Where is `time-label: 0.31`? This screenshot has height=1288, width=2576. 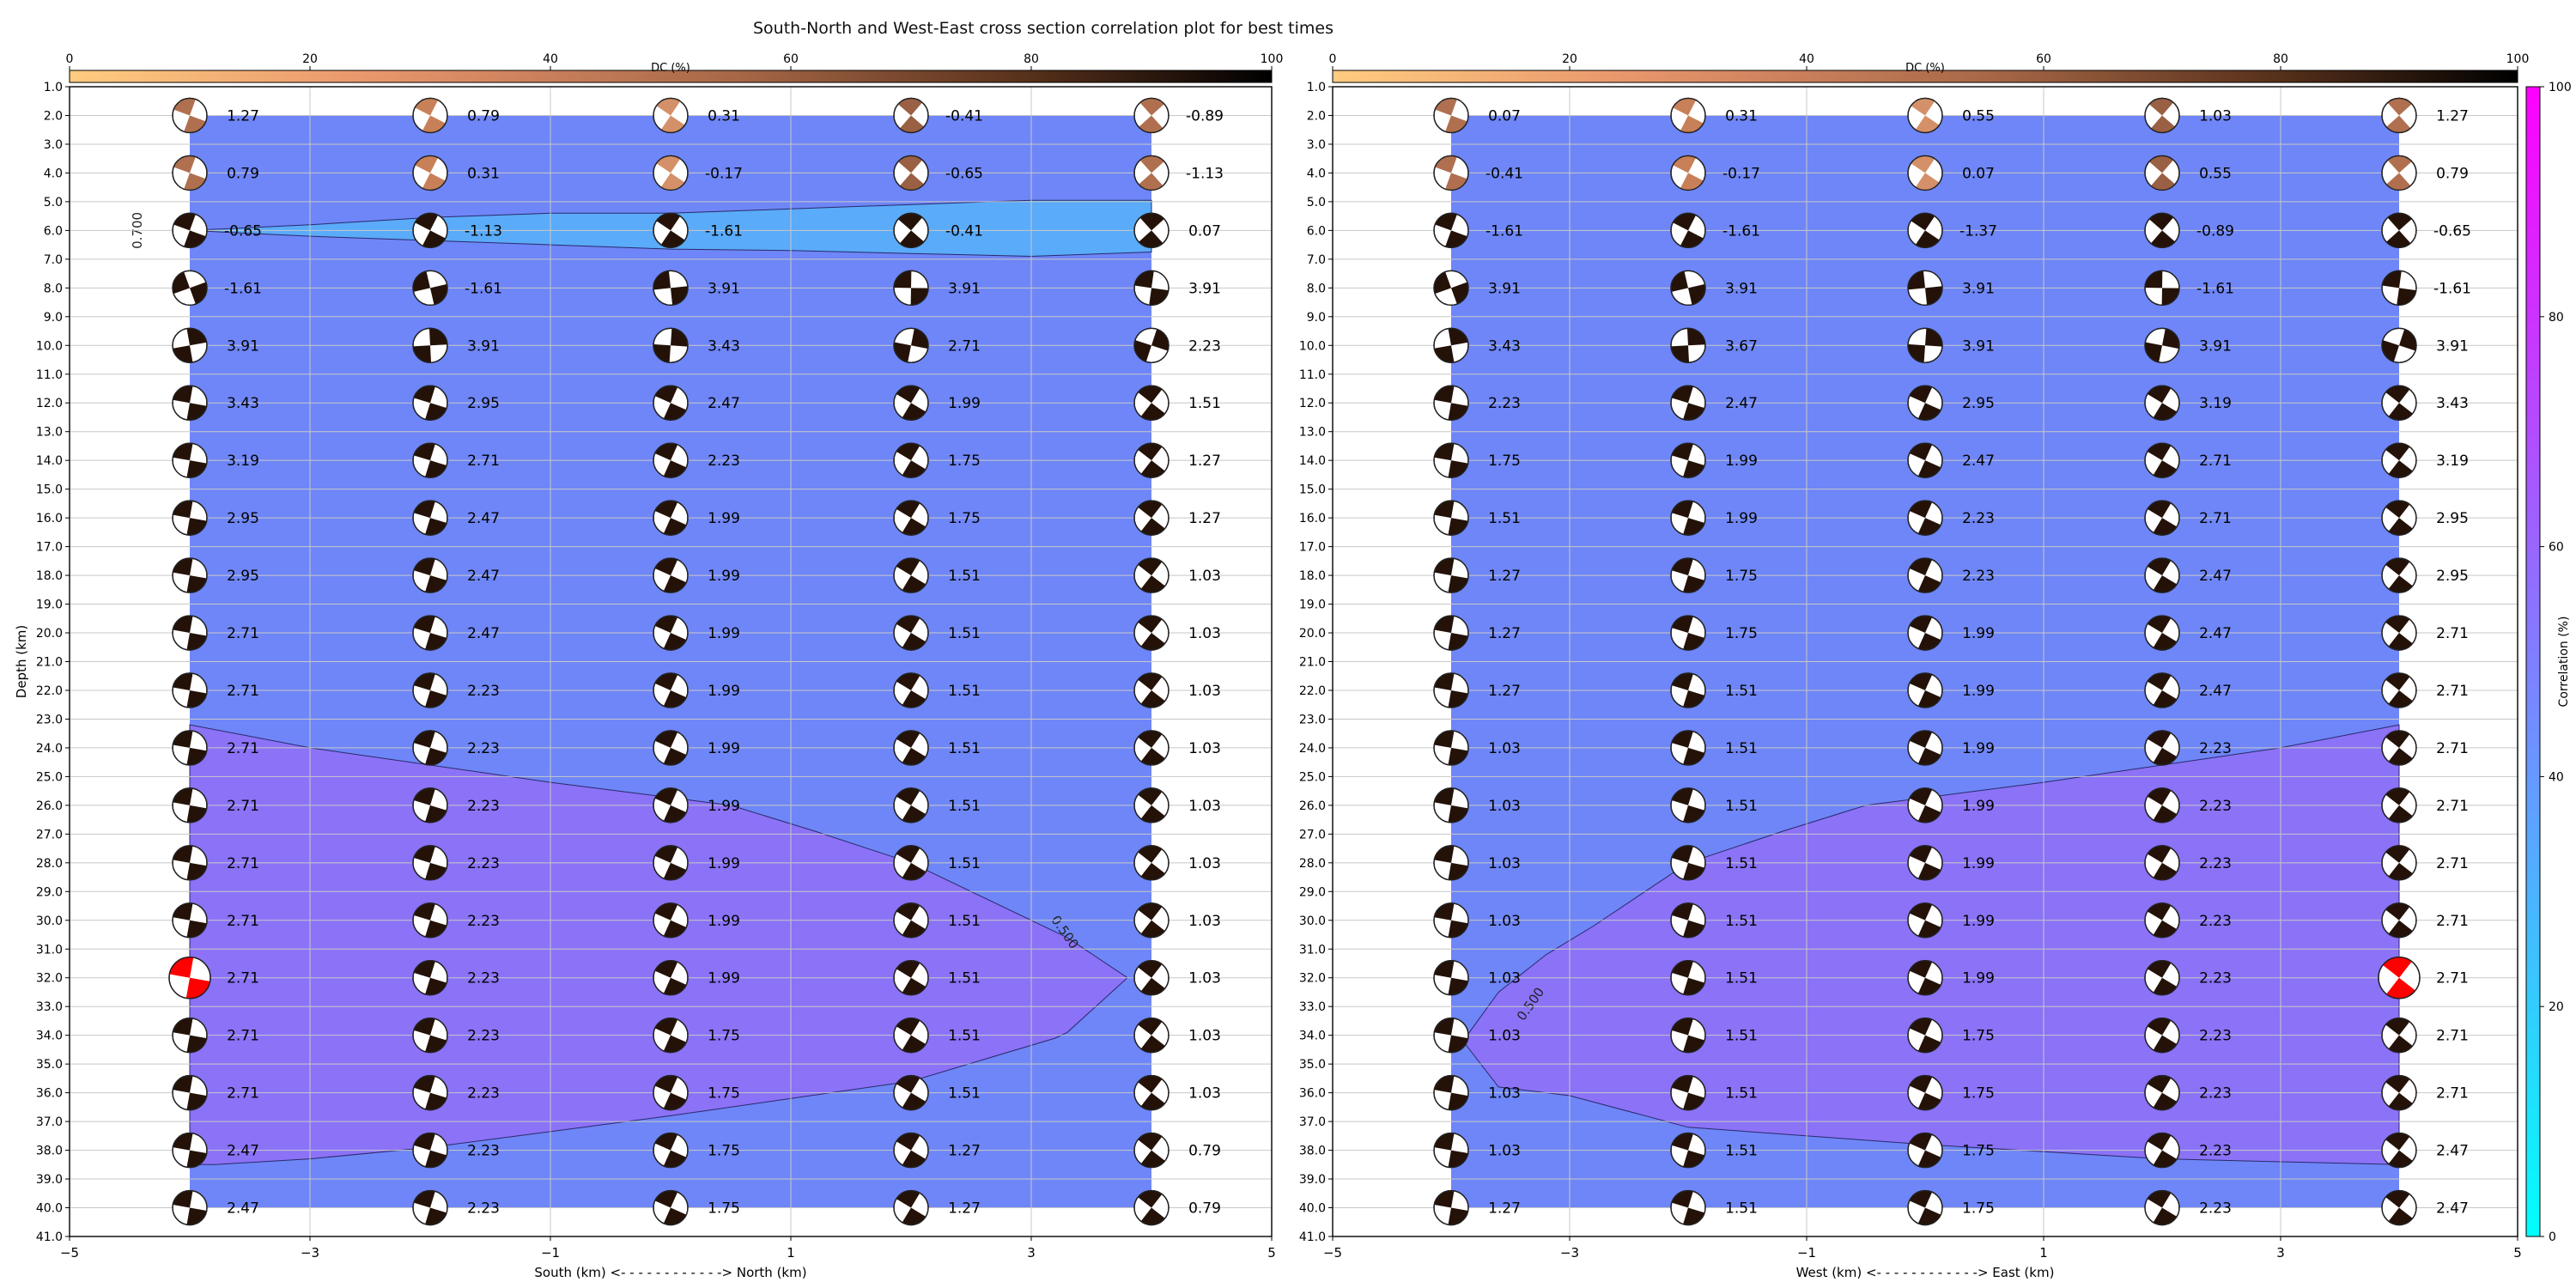
time-label: 0.31 is located at coordinates (483, 174).